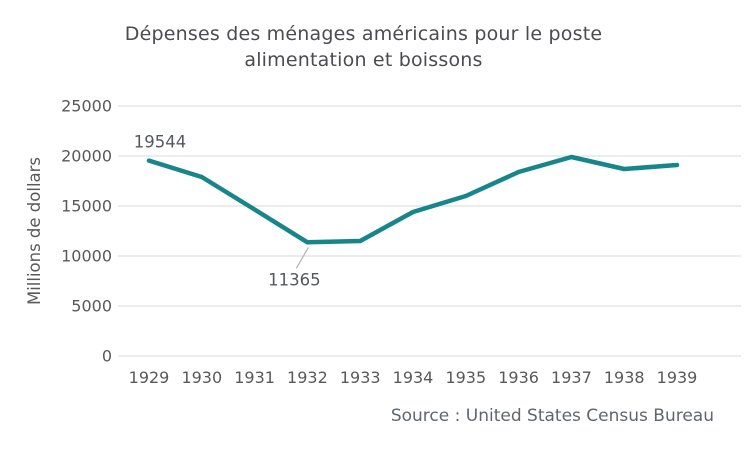 The height and width of the screenshot is (450, 747). Describe the element at coordinates (302, 258) in the screenshot. I see `annotation-leader-line` at that location.